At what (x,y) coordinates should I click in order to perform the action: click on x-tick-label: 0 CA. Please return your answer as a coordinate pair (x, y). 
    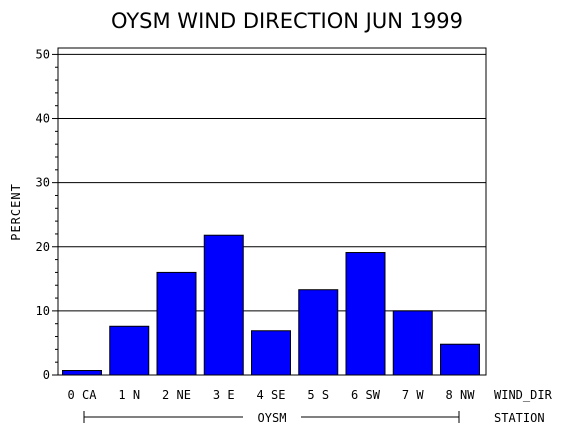
    Looking at the image, I should click on (83, 395).